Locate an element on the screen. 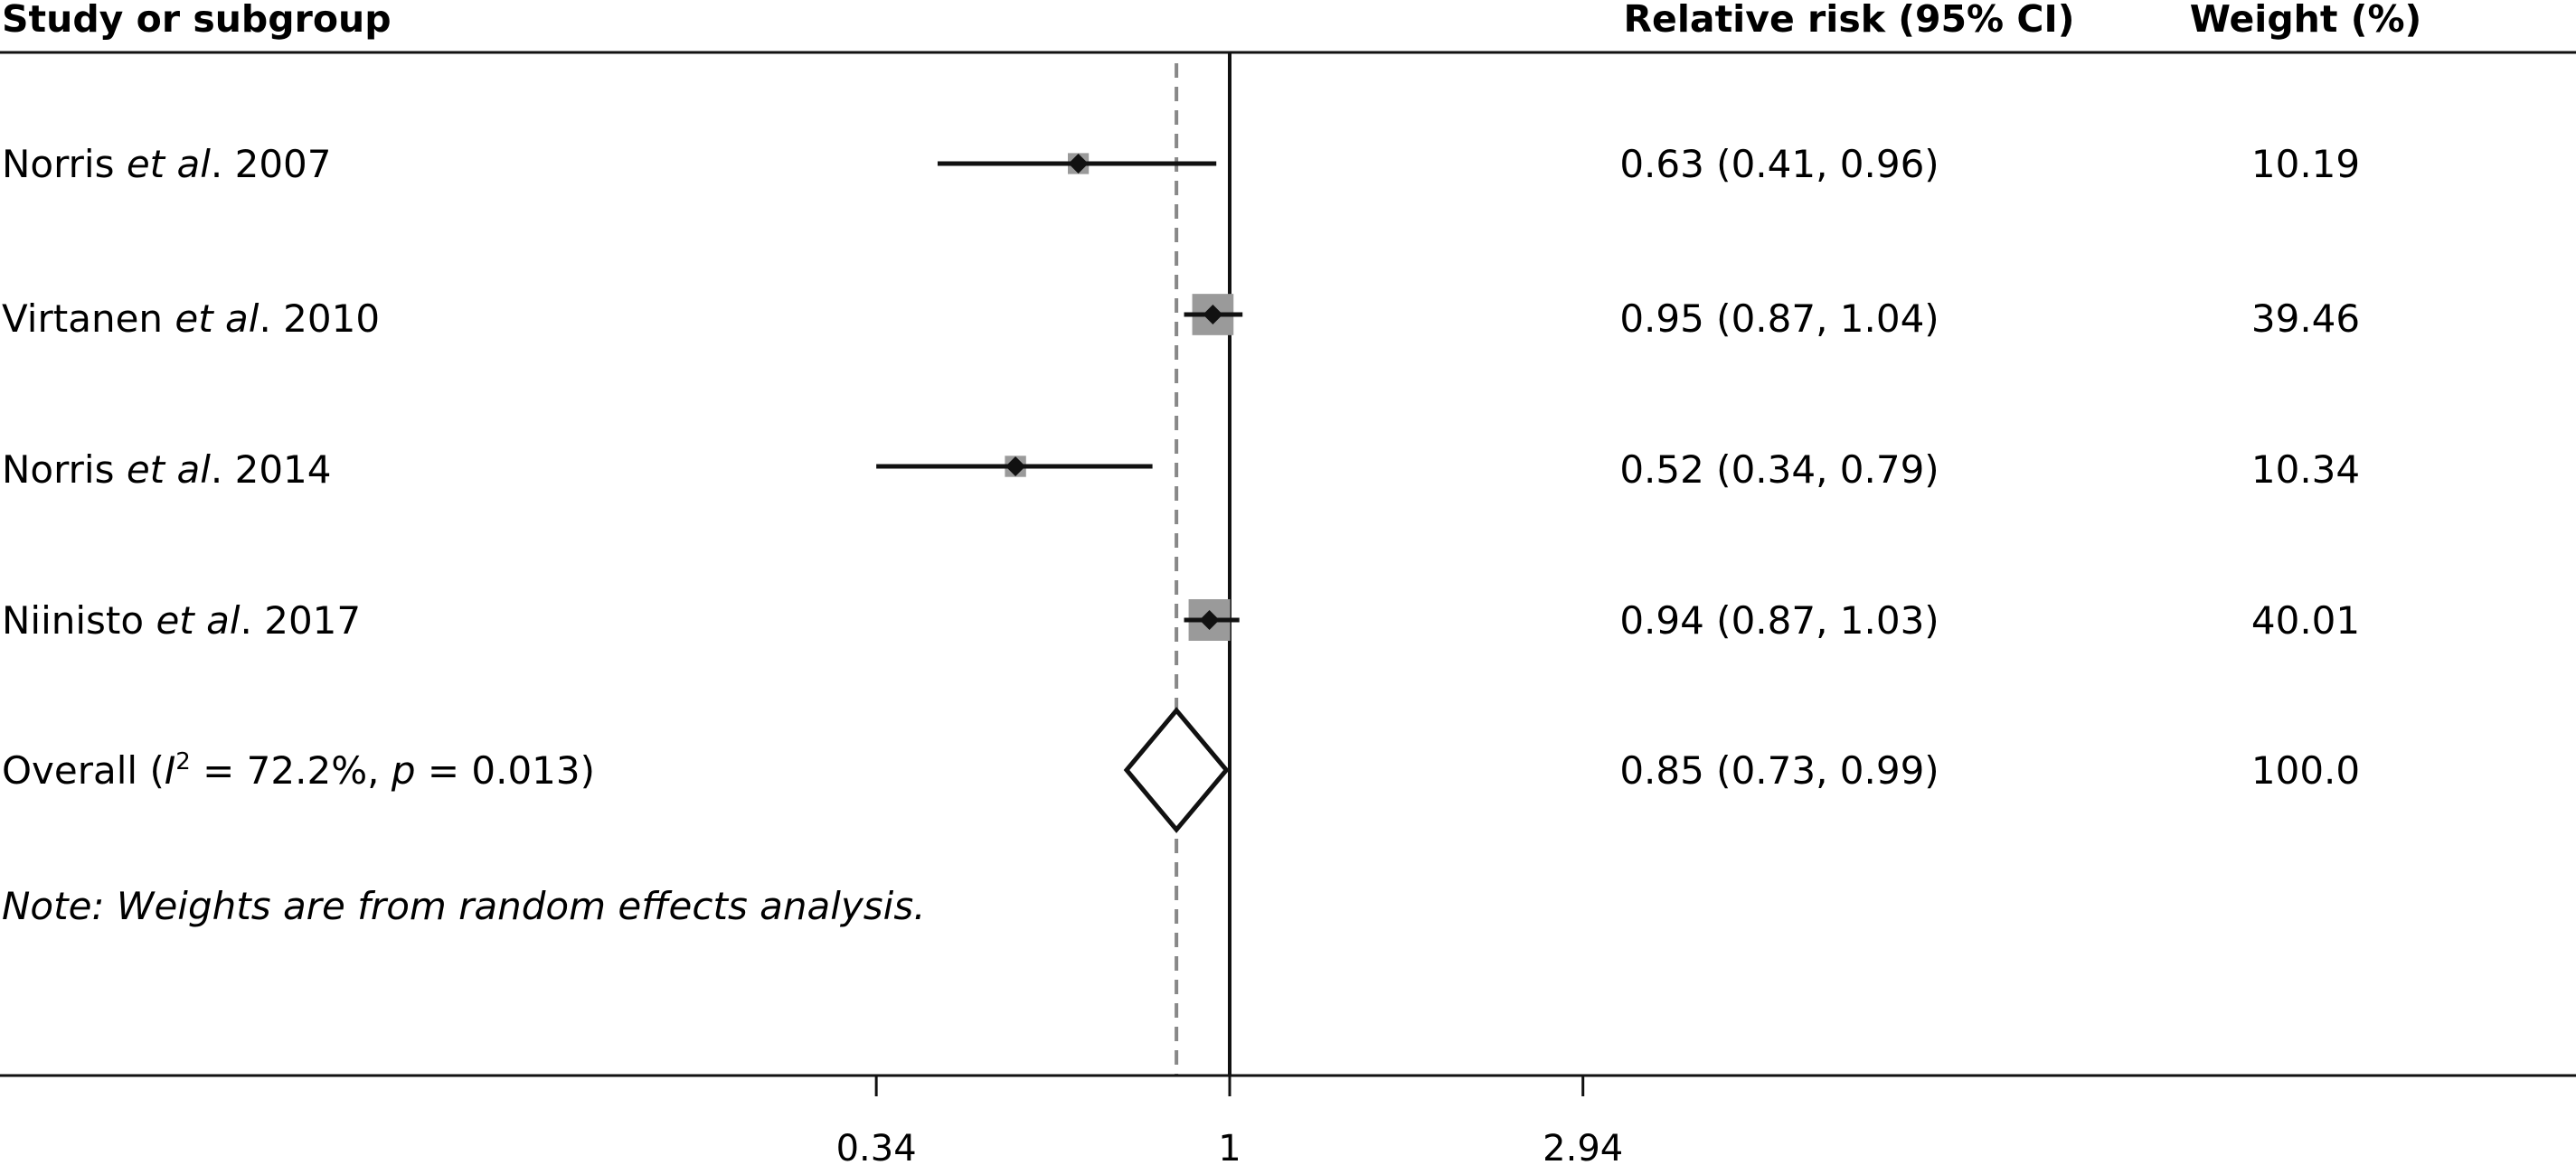  x-tick-label-2: 1 is located at coordinates (1229, 1146).